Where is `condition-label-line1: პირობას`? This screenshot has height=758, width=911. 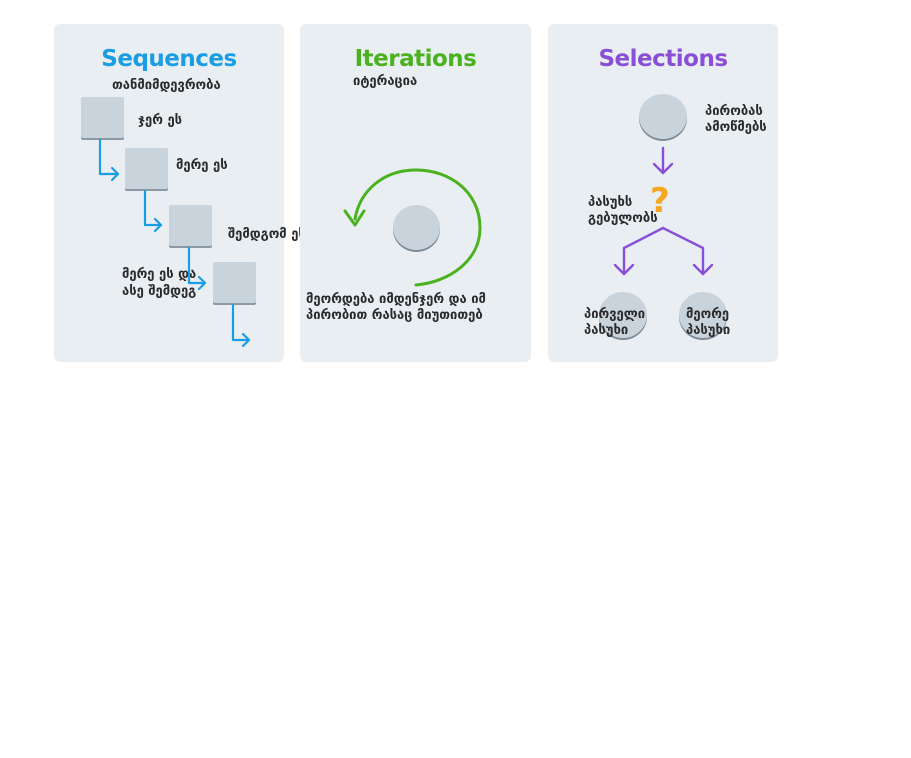
condition-label-line1: პირობას is located at coordinates (734, 111).